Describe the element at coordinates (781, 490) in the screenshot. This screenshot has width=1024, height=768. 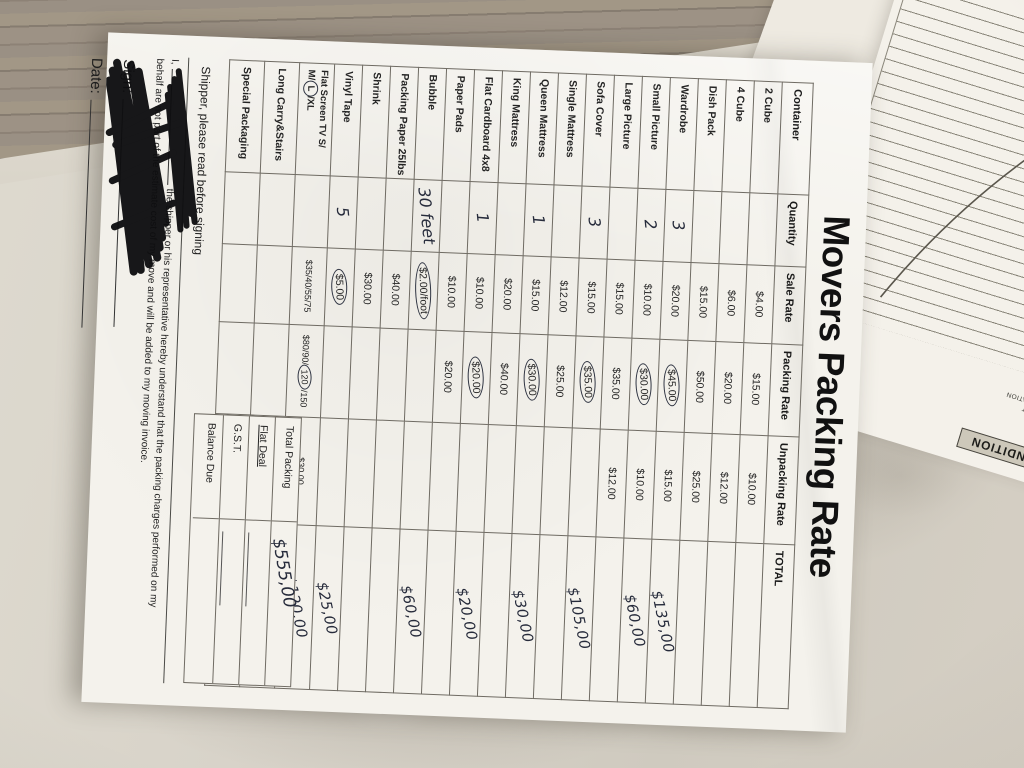
I see `header-unpacking-rate: Unpacking Rate` at that location.